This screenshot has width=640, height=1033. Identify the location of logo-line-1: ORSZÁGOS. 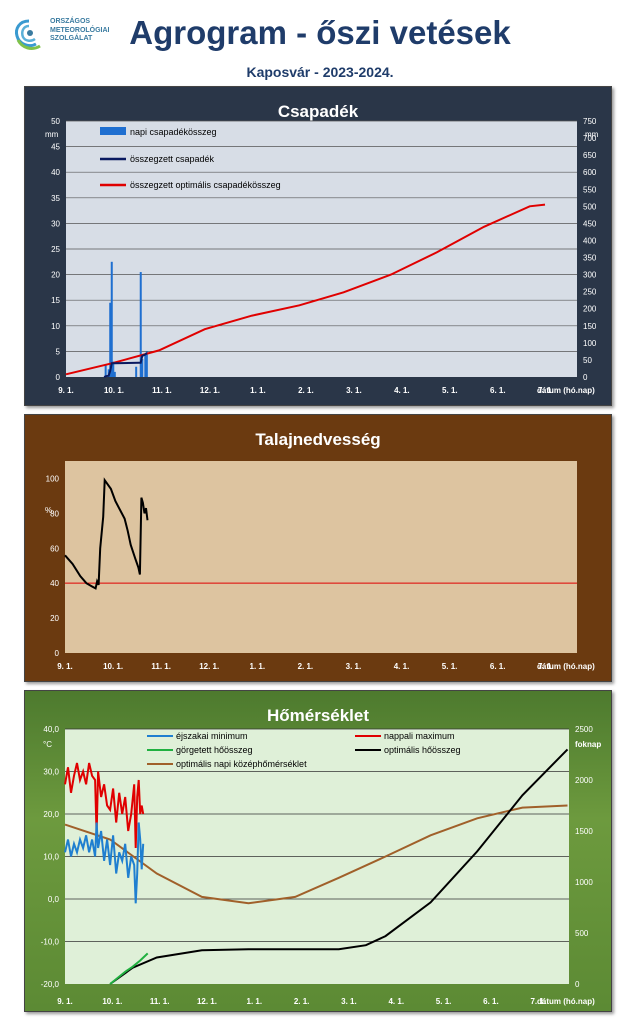
(70, 21).